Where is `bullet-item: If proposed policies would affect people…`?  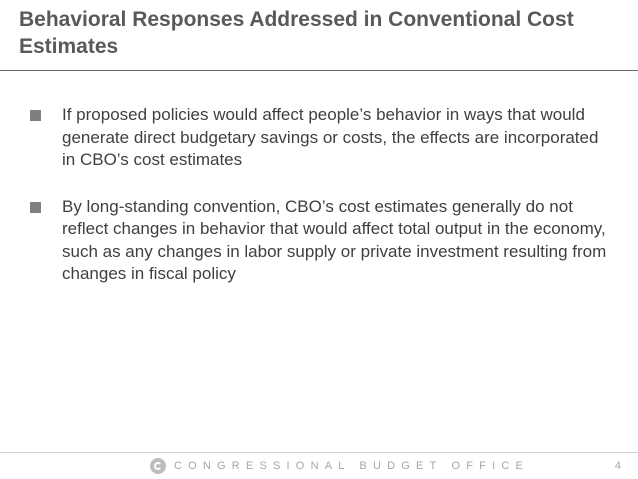 bullet-item: If proposed policies would affect people… is located at coordinates (322, 138).